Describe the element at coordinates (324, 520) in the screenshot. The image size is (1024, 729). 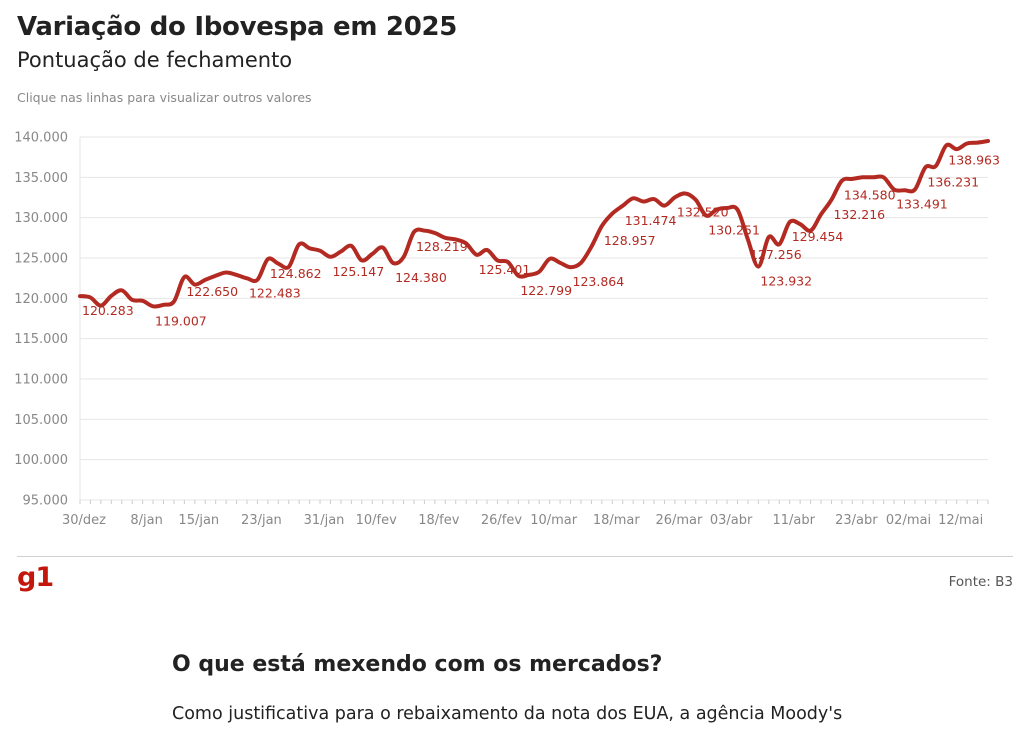
I see `x-tick-label: 31/jan` at that location.